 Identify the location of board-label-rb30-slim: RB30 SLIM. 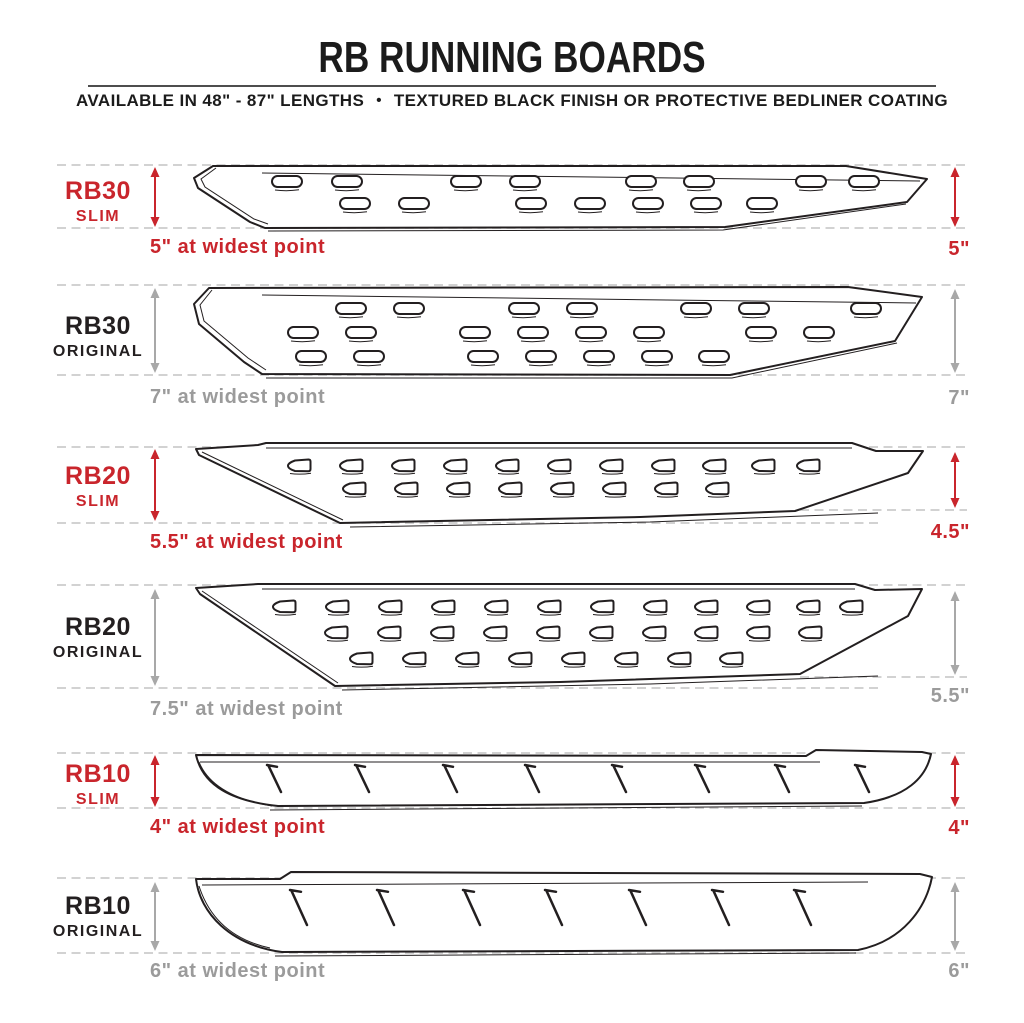
(98, 202).